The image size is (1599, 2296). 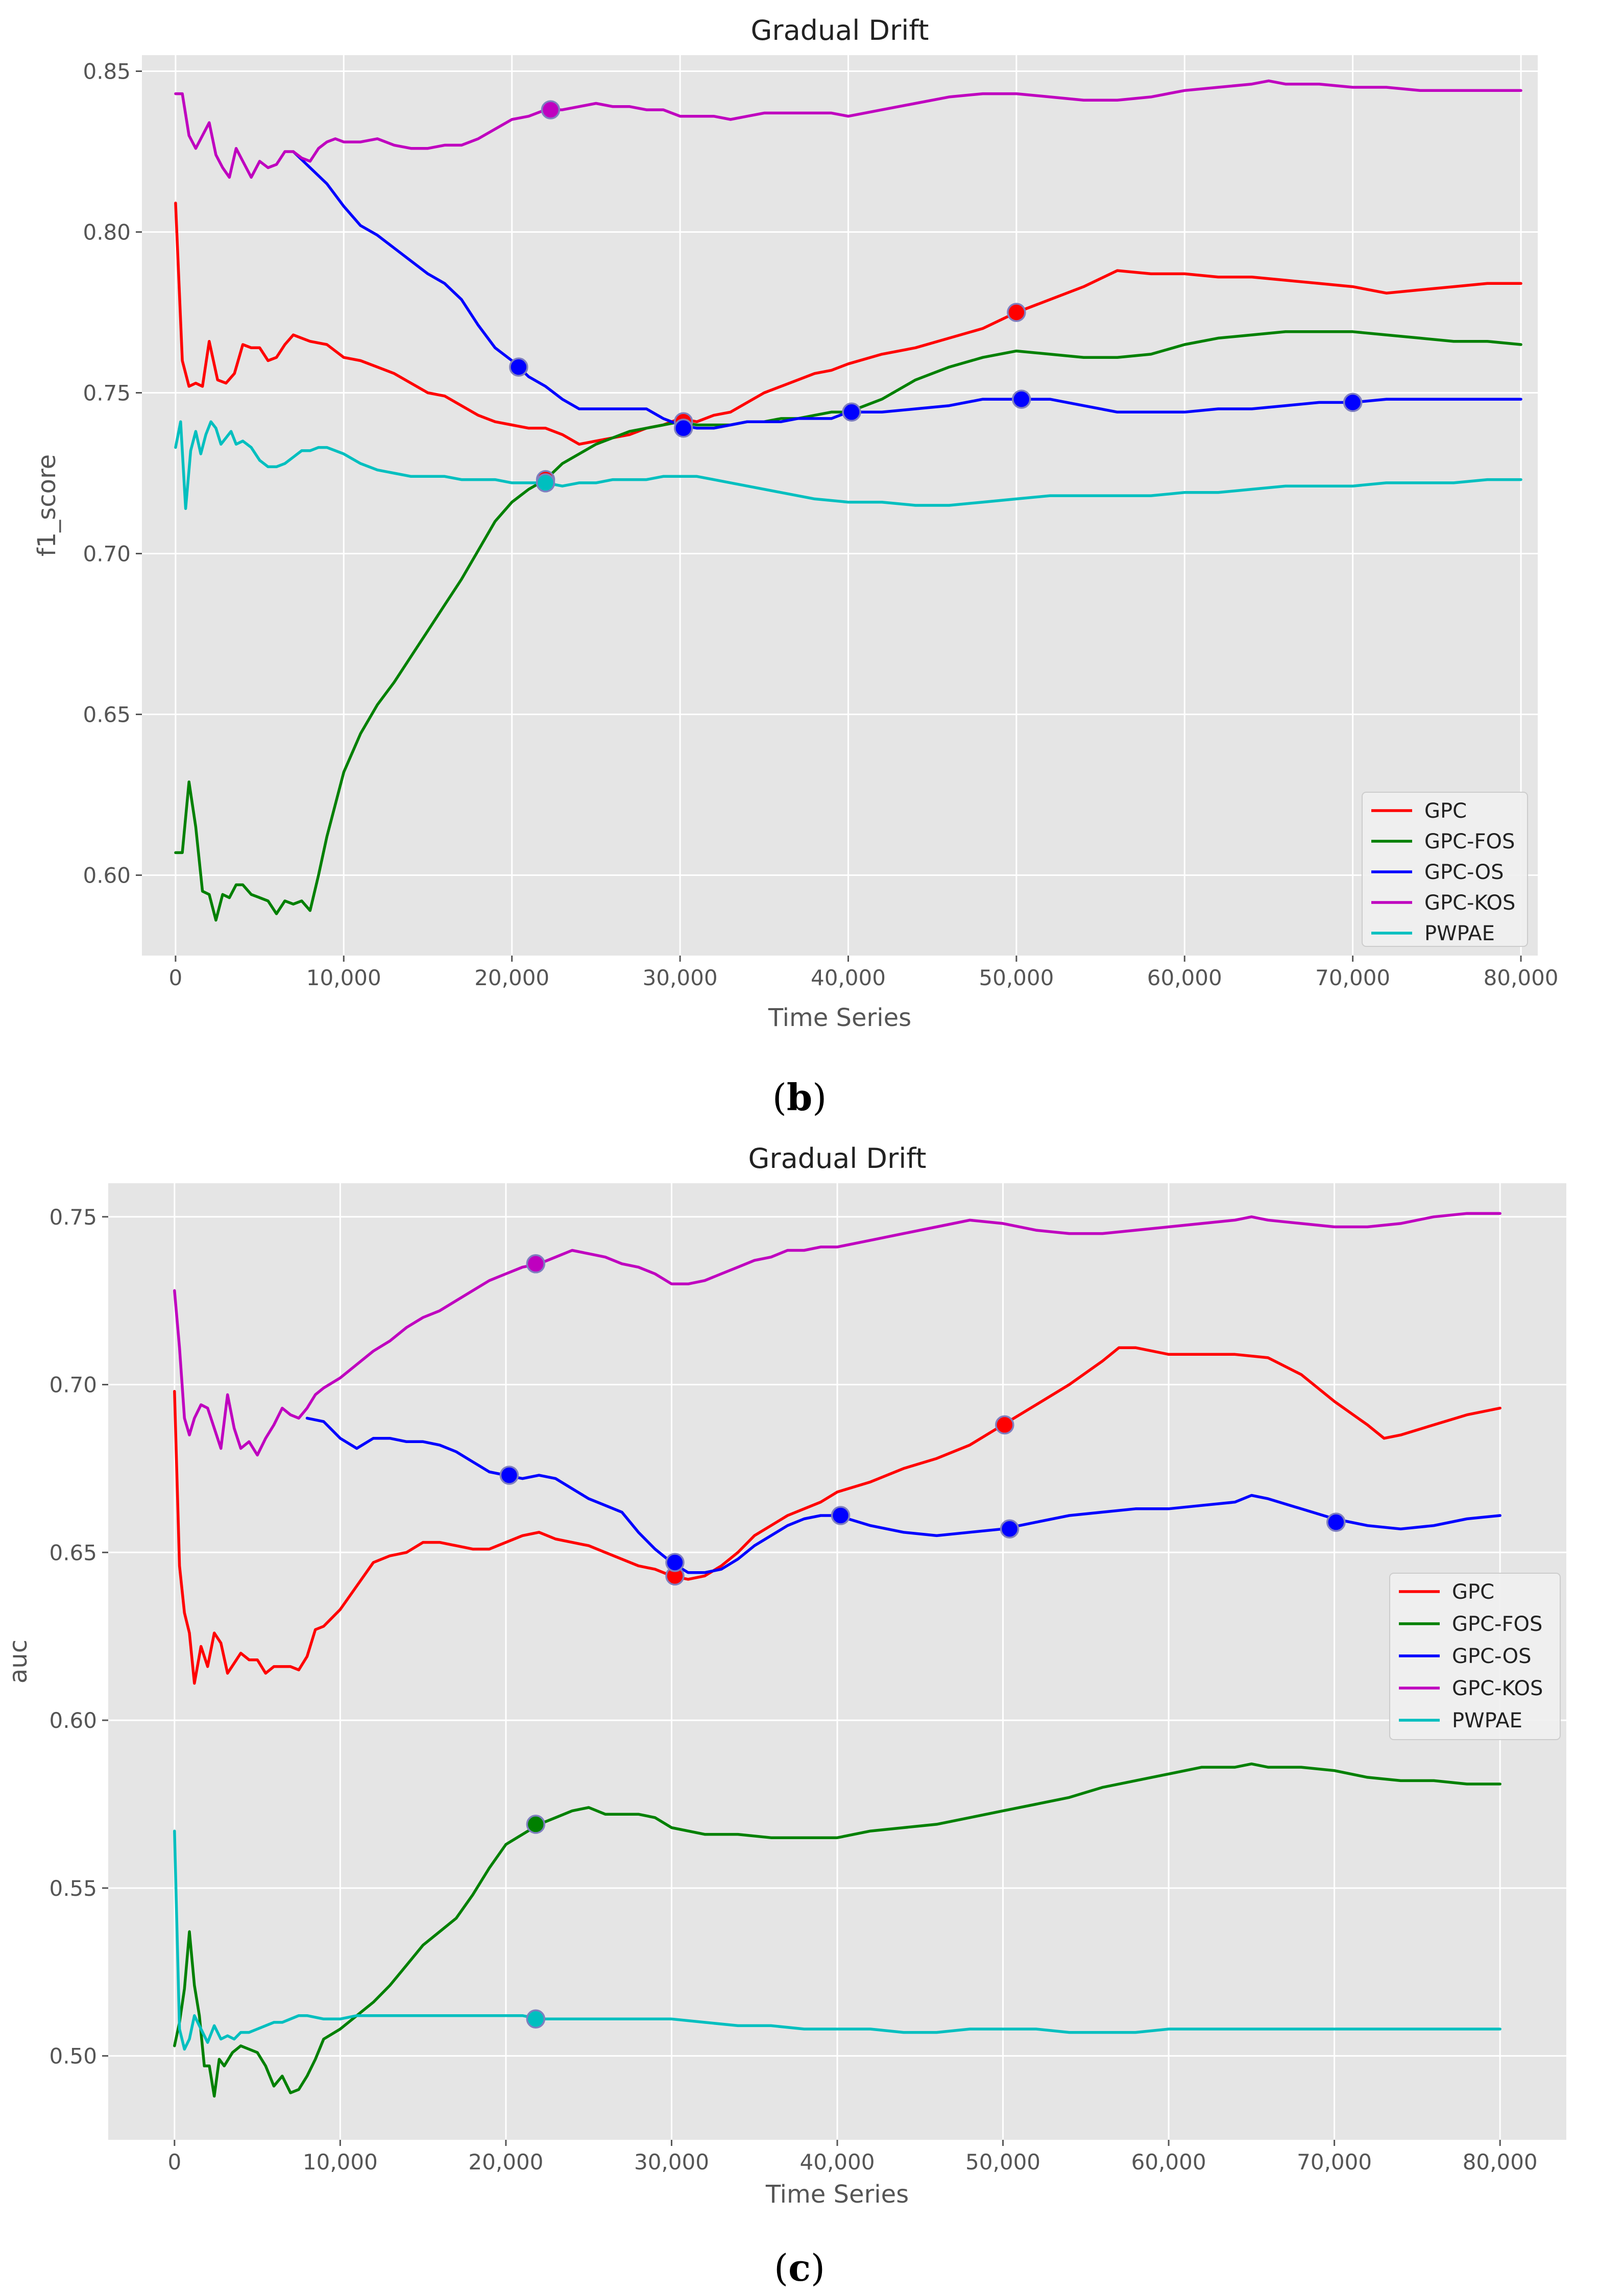 I want to click on panel-caption: (c), so click(x=799, y=2267).